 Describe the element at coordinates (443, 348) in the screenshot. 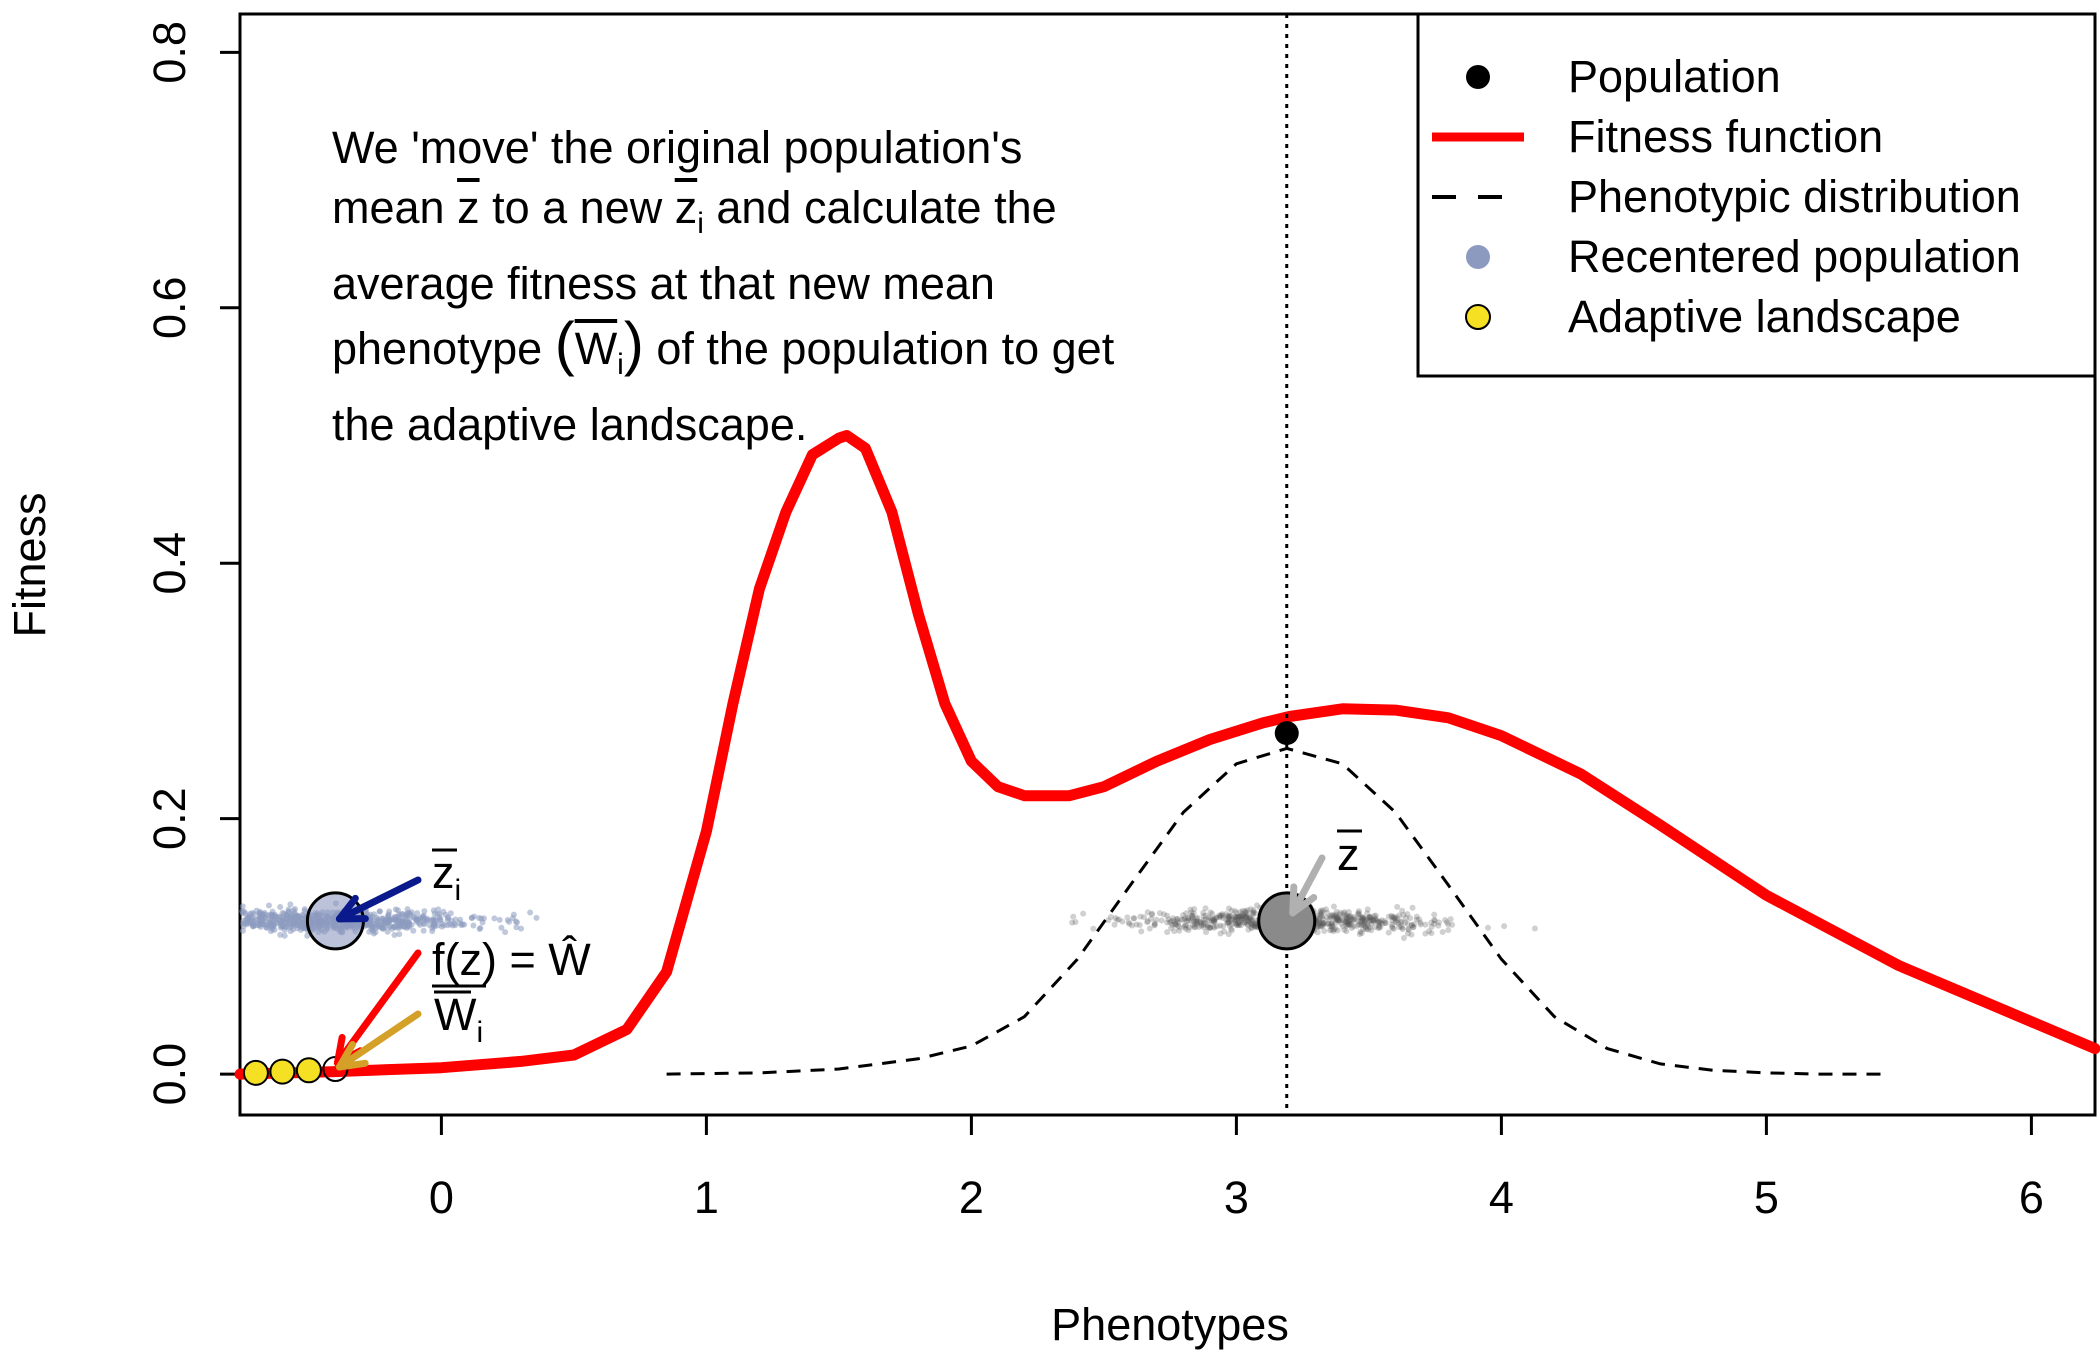

I see `annotation-line-4a: phenotype` at that location.